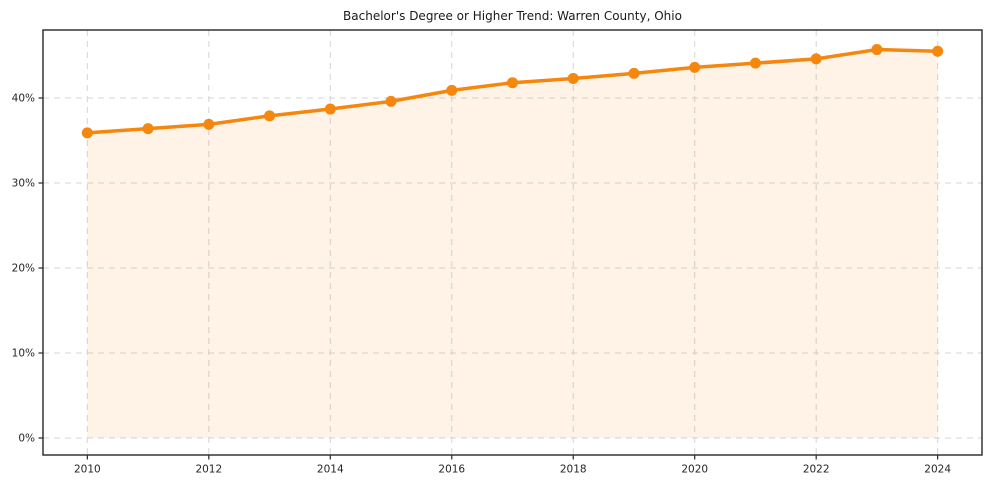 The height and width of the screenshot is (490, 989). I want to click on data-point-2020, so click(695, 67).